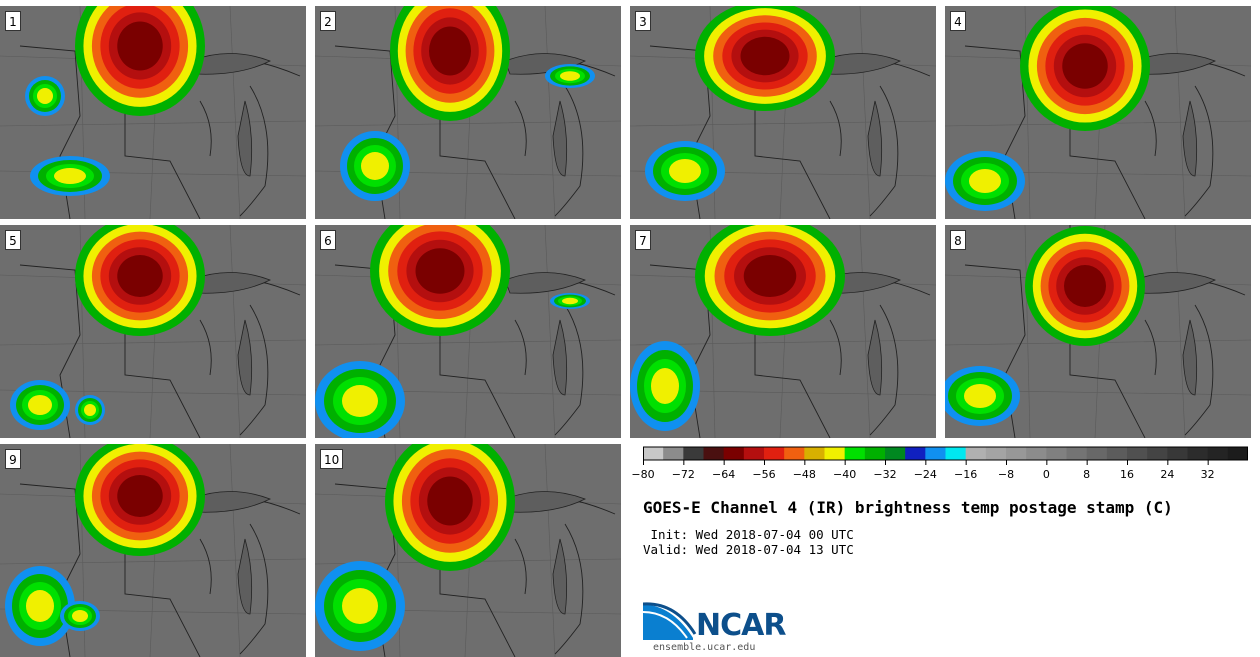 The width and height of the screenshot is (1260, 657). Describe the element at coordinates (704, 647) in the screenshot. I see `logo-url: ensemble.ucar.edu` at that location.